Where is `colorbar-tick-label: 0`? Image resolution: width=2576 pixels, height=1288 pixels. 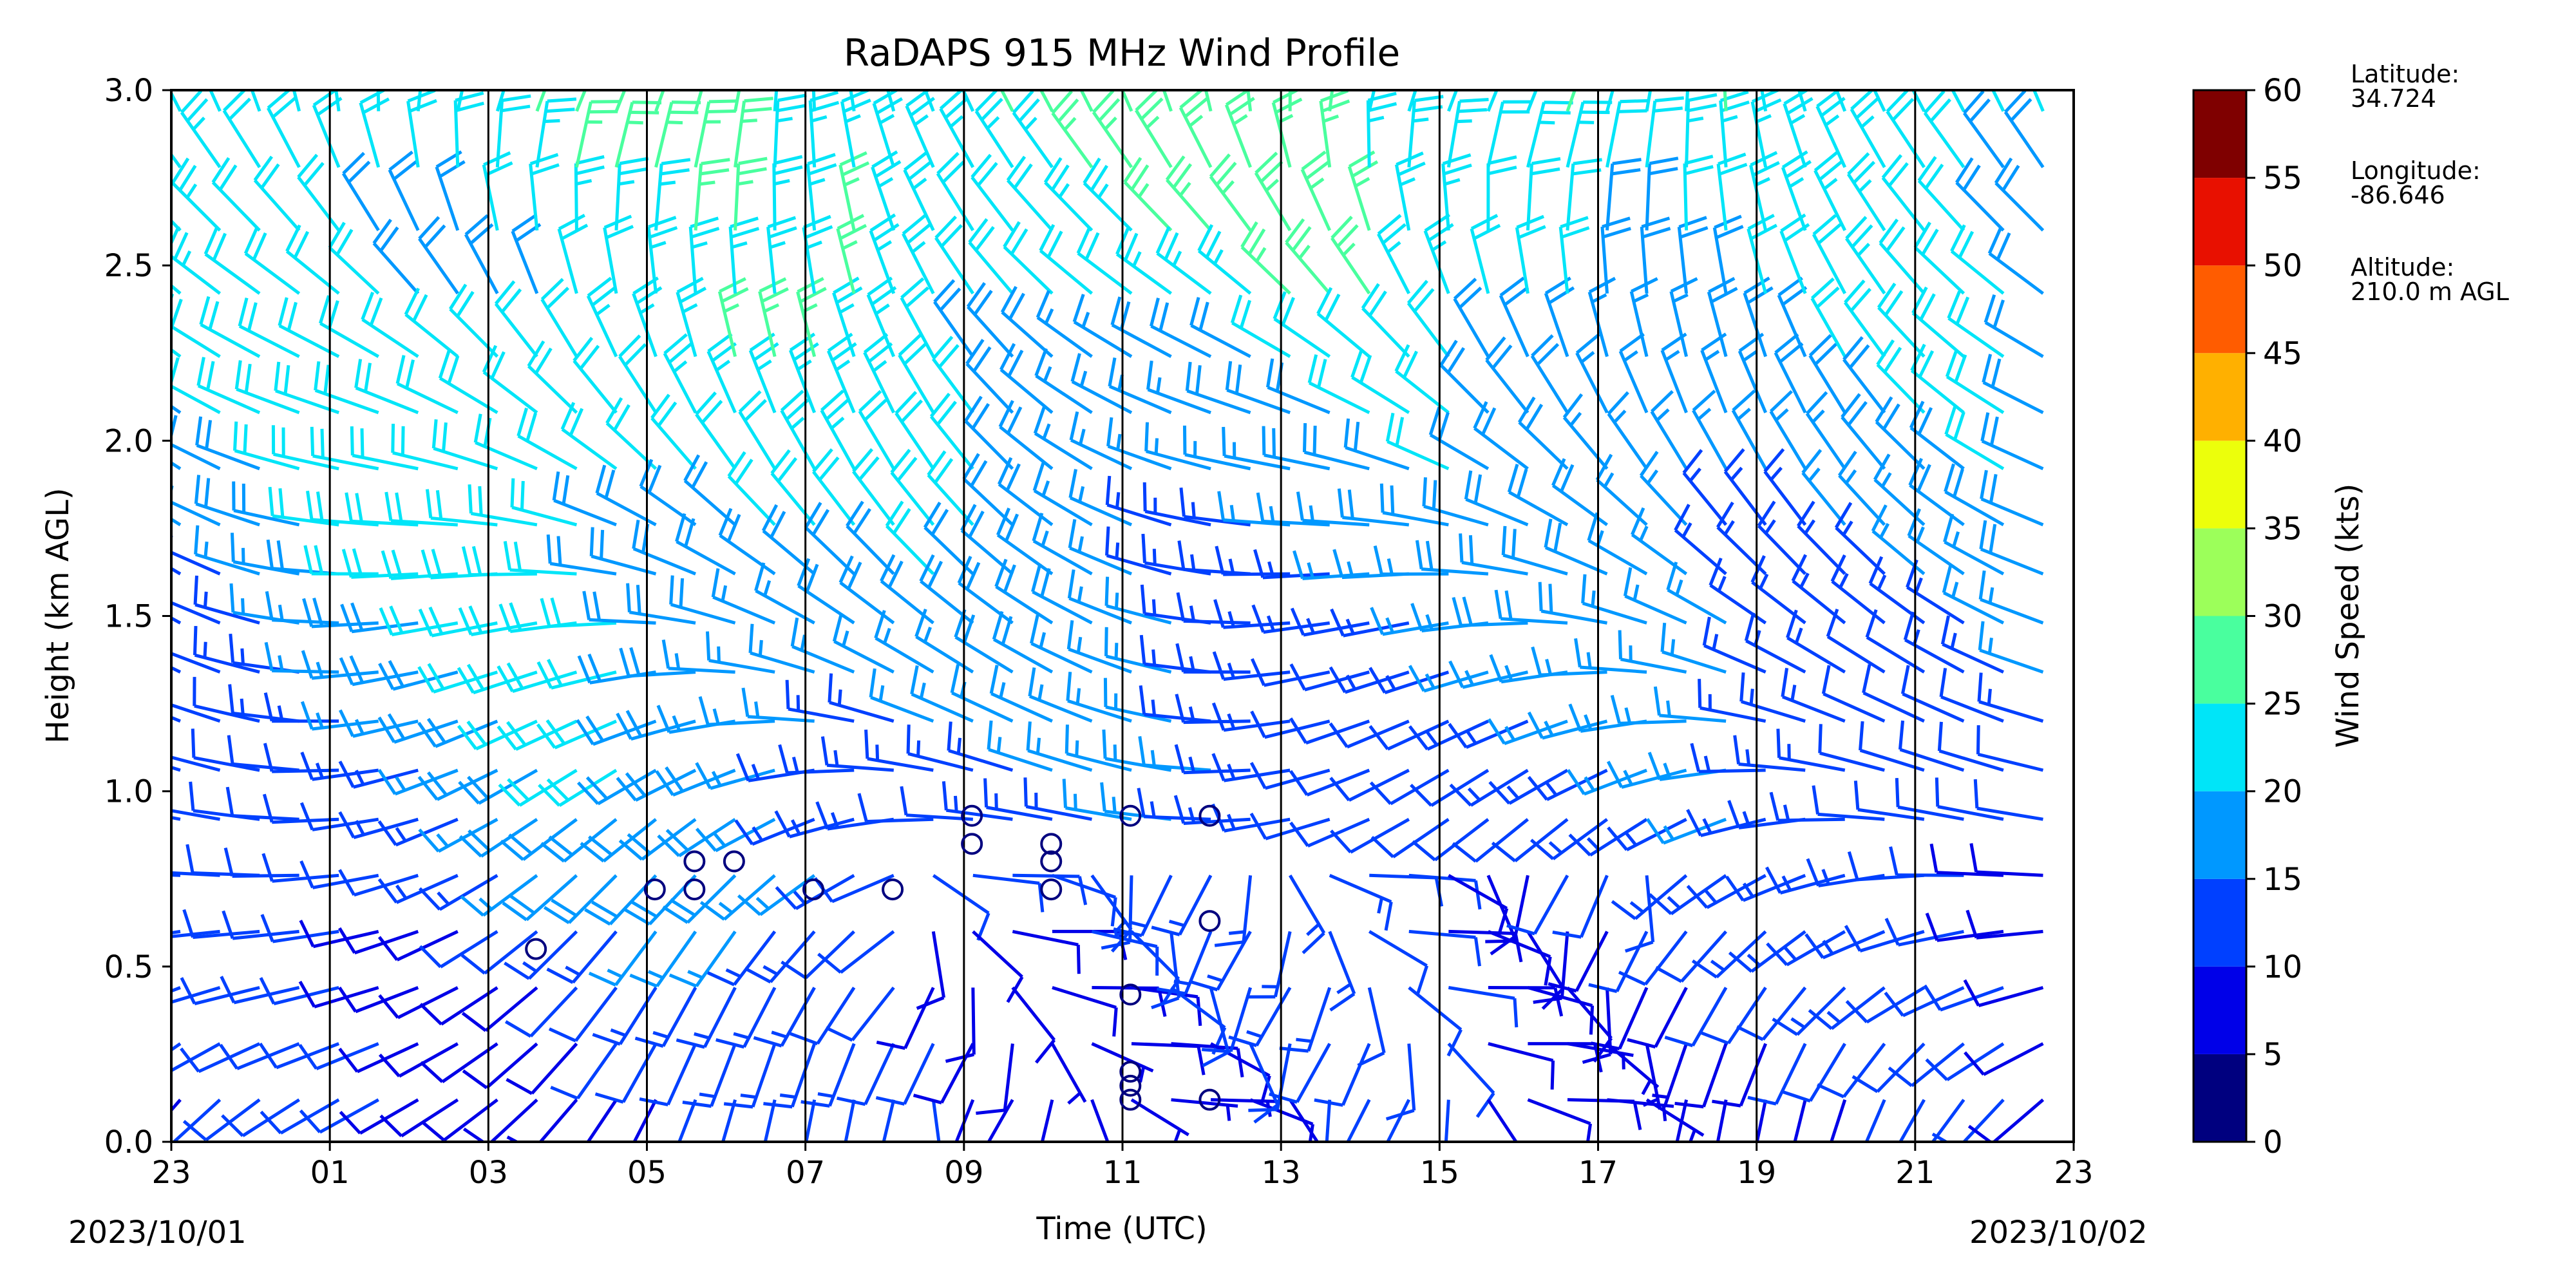
colorbar-tick-label: 0 is located at coordinates (2273, 1142).